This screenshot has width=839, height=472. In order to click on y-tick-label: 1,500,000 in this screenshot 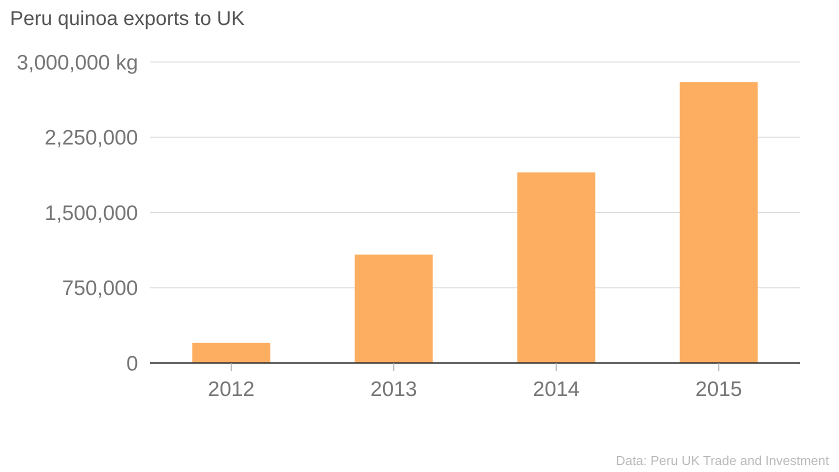, I will do `click(91, 213)`.